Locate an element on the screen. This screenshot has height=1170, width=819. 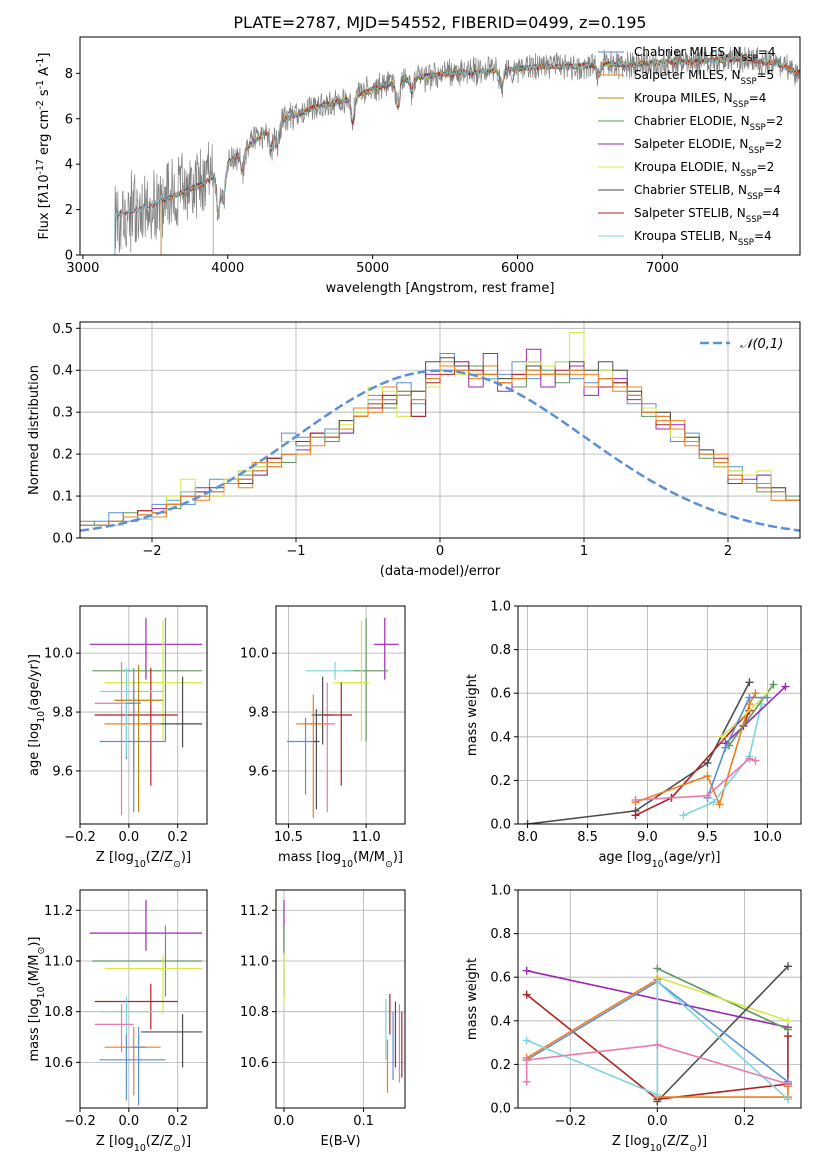
x-axis-label-text: Z [log is located at coordinates (115, 1141).